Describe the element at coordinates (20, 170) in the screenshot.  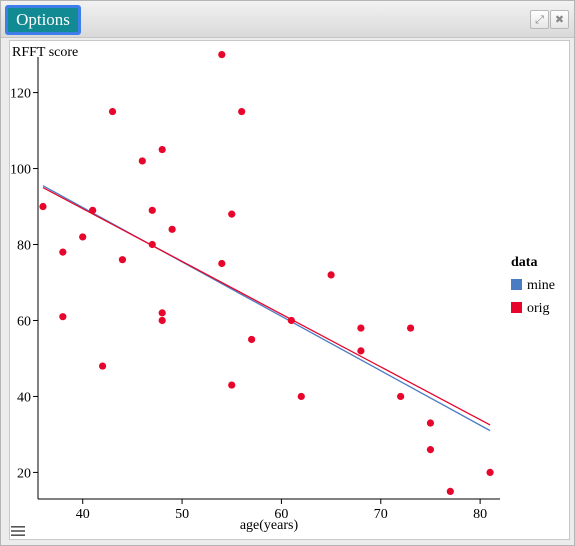
I see `y-tick-label: 100` at that location.